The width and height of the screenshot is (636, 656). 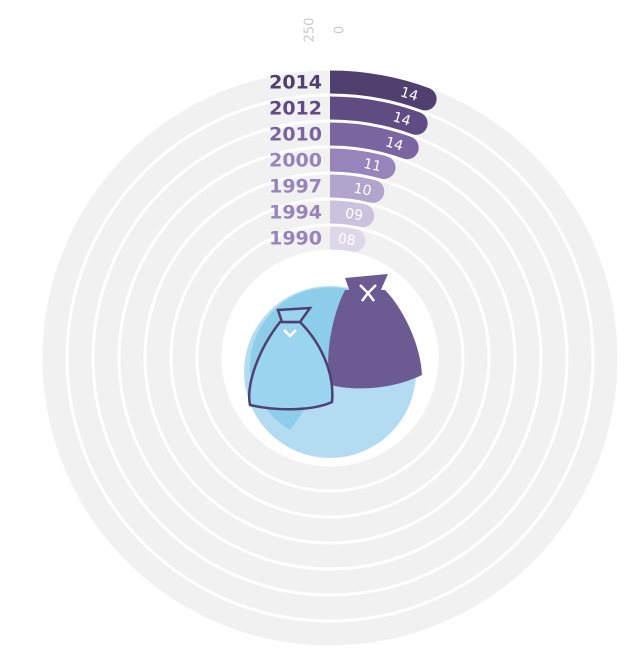 What do you see at coordinates (295, 187) in the screenshot?
I see `year-label: 1997` at bounding box center [295, 187].